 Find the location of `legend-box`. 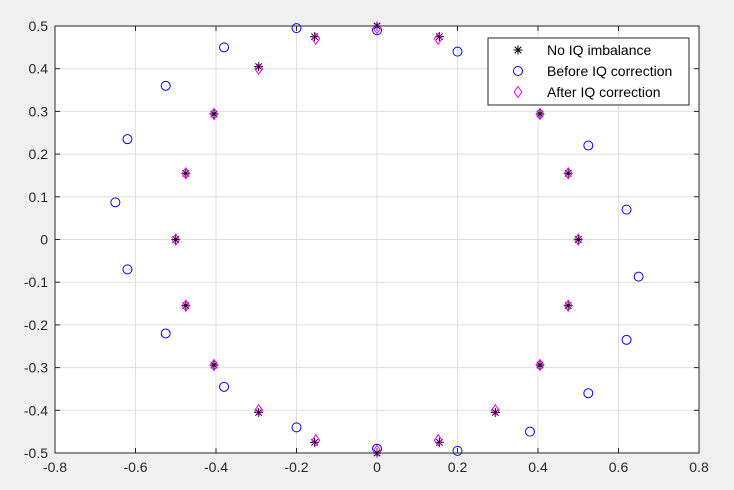

legend-box is located at coordinates (588, 71).